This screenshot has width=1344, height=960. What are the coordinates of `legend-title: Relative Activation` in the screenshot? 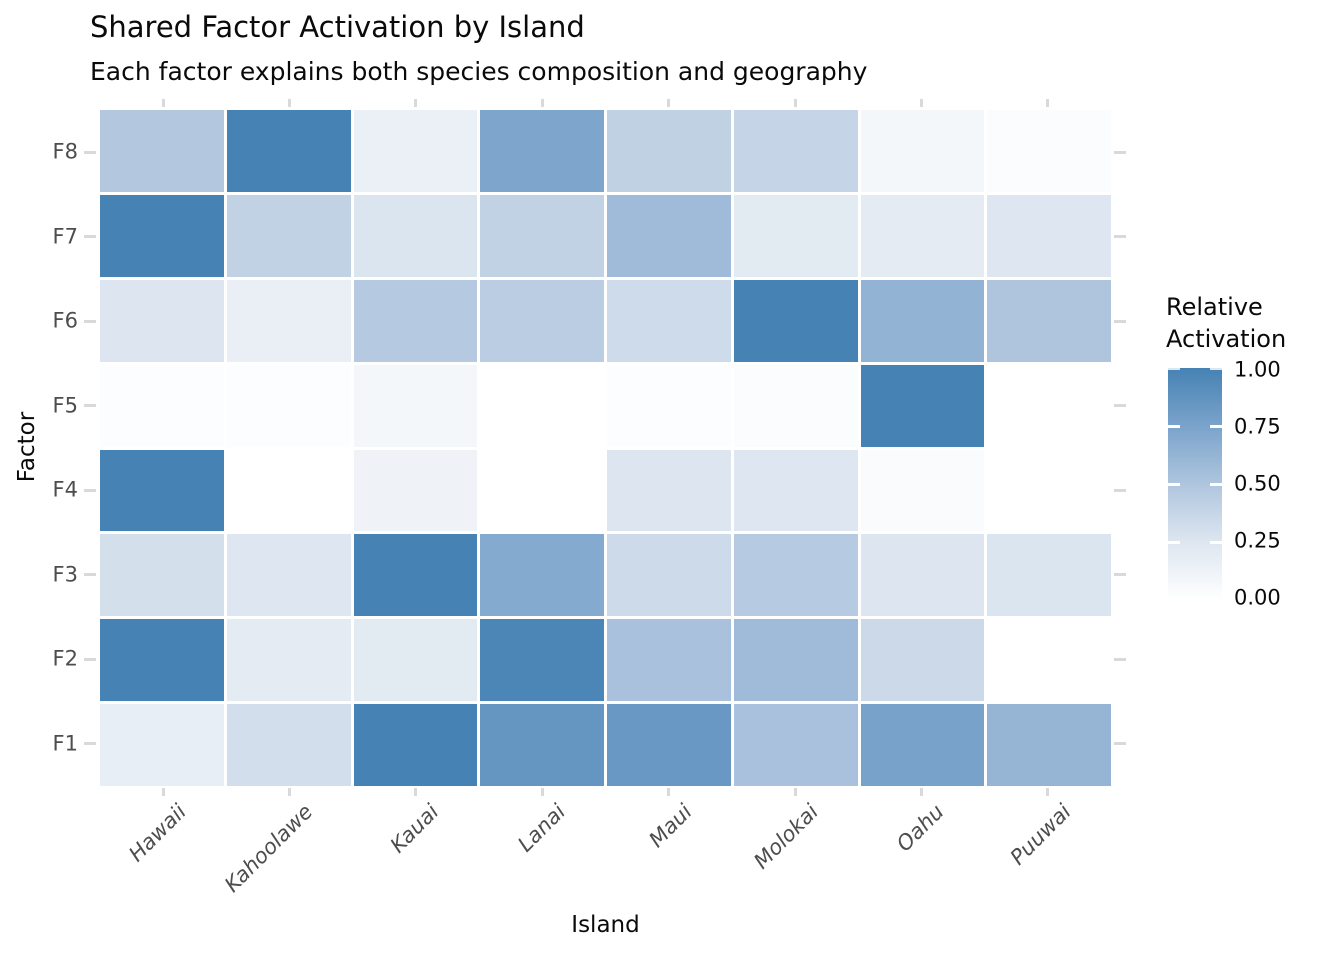 It's located at (1226, 323).